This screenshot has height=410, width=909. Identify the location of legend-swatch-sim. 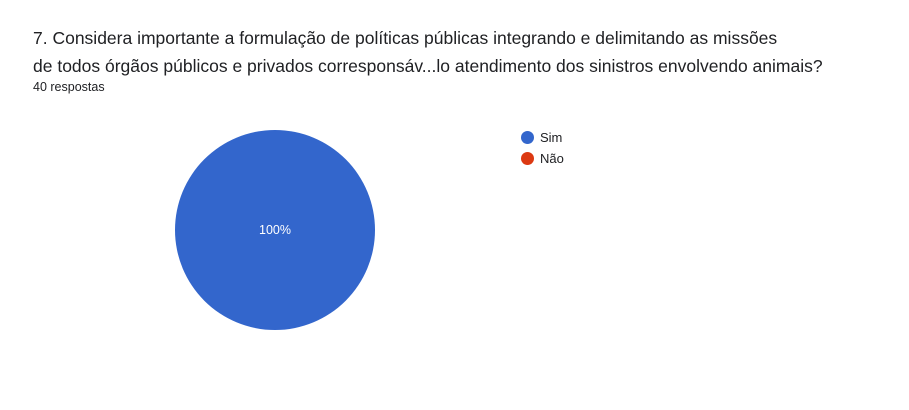
(527, 137).